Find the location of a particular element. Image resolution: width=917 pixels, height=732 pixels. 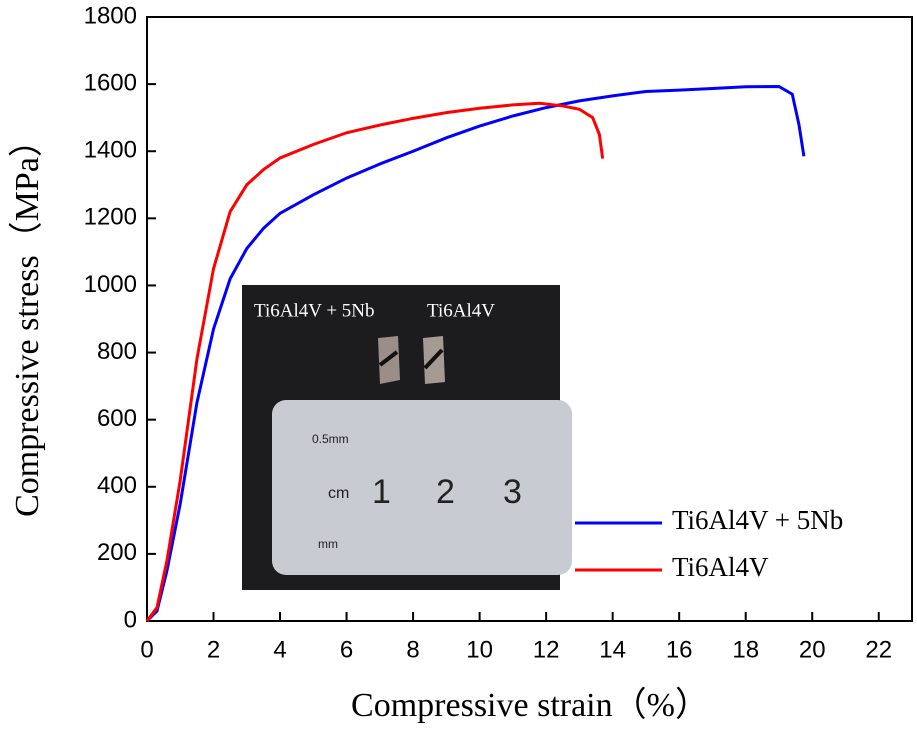

x-tick-label: 22 is located at coordinates (878, 649).